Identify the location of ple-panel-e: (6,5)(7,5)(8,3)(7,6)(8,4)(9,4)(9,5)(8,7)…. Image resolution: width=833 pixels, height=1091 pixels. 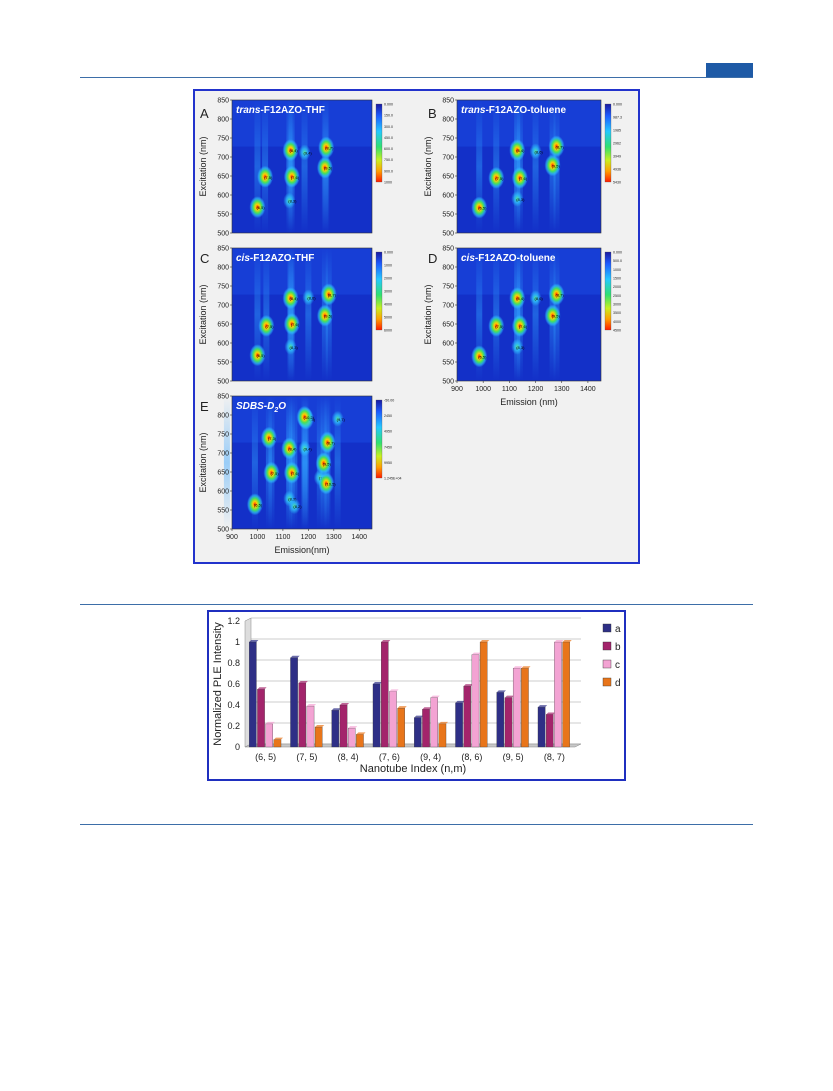
(300, 475).